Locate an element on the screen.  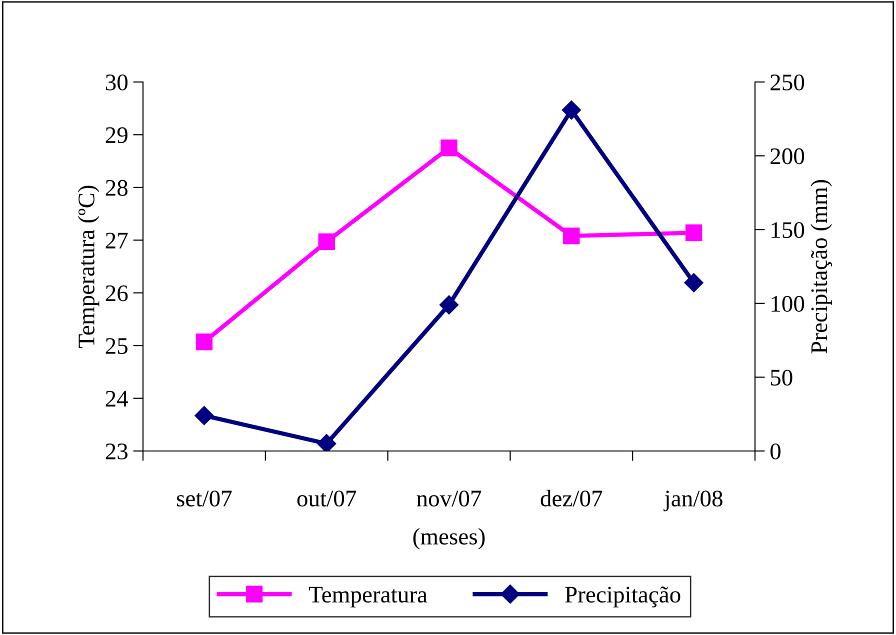
y-tick-label: 27 is located at coordinates (117, 240).